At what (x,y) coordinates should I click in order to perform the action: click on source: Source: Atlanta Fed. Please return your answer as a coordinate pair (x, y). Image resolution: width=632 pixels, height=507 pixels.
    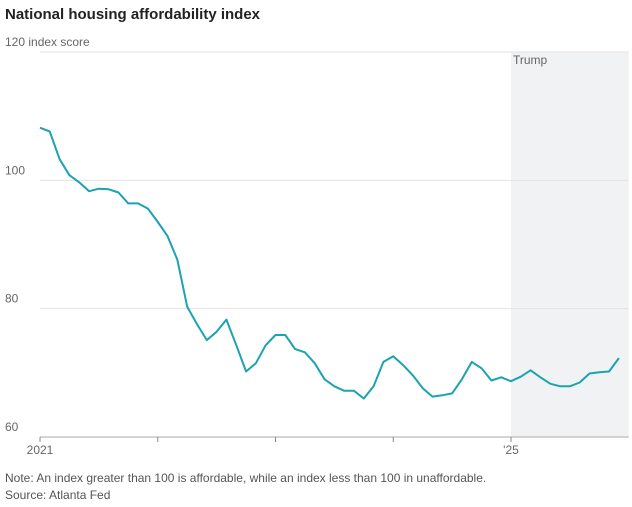
    Looking at the image, I should click on (57, 495).